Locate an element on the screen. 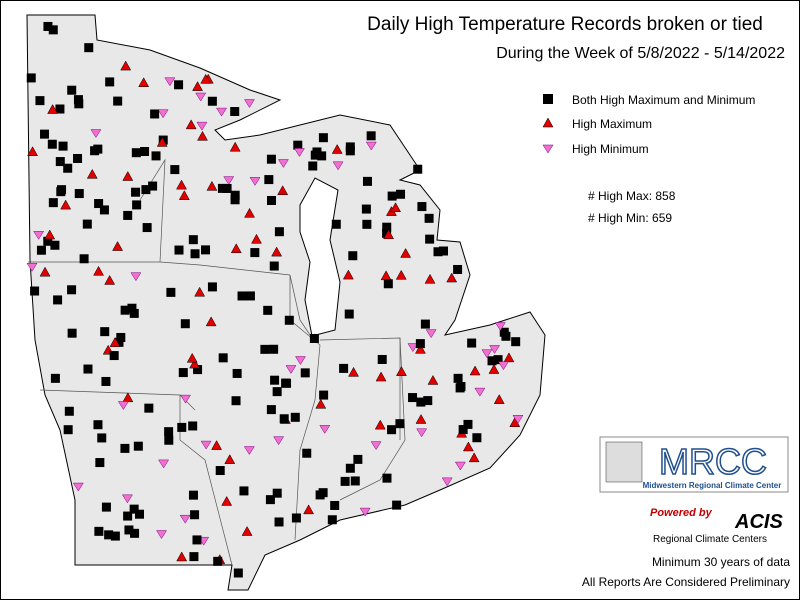 The height and width of the screenshot is (600, 800). powered-by: Powered by is located at coordinates (681, 513).